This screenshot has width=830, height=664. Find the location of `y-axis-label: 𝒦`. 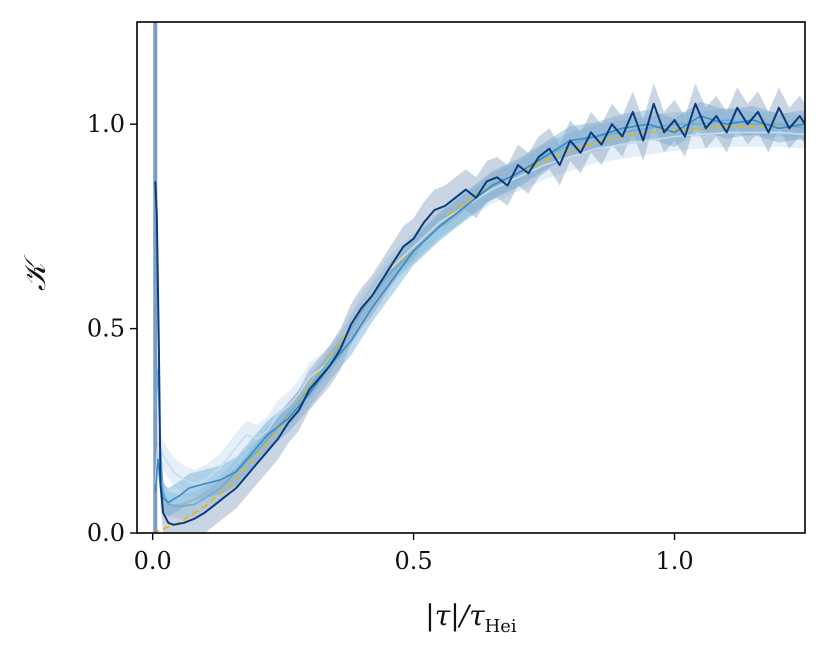

y-axis-label: 𝒦 is located at coordinates (35, 272).